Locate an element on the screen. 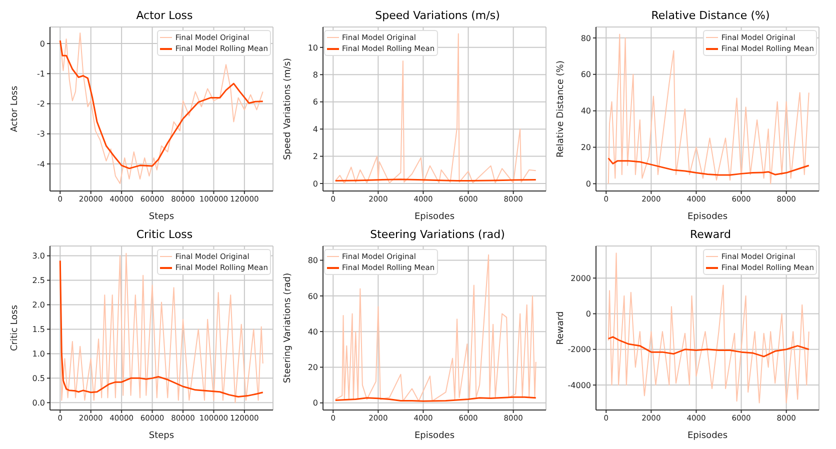 The image size is (836, 449). y-tick-label: -4 is located at coordinates (41, 164).